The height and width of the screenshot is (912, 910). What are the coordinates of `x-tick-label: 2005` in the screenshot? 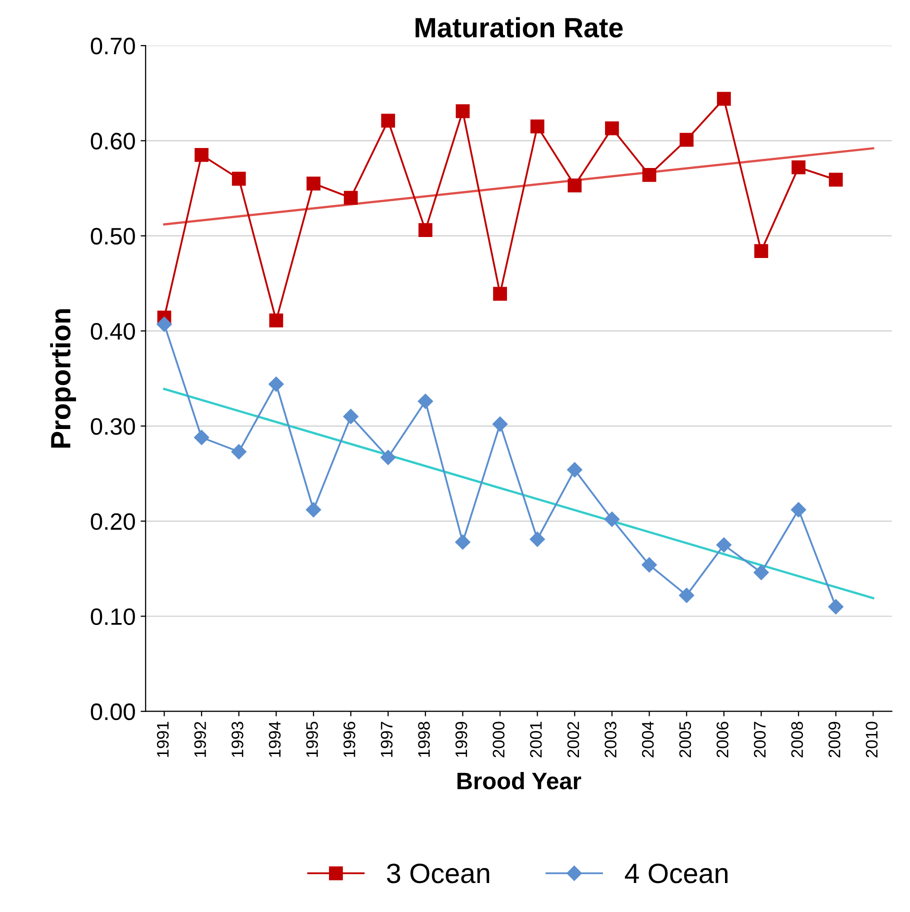 It's located at (685, 740).